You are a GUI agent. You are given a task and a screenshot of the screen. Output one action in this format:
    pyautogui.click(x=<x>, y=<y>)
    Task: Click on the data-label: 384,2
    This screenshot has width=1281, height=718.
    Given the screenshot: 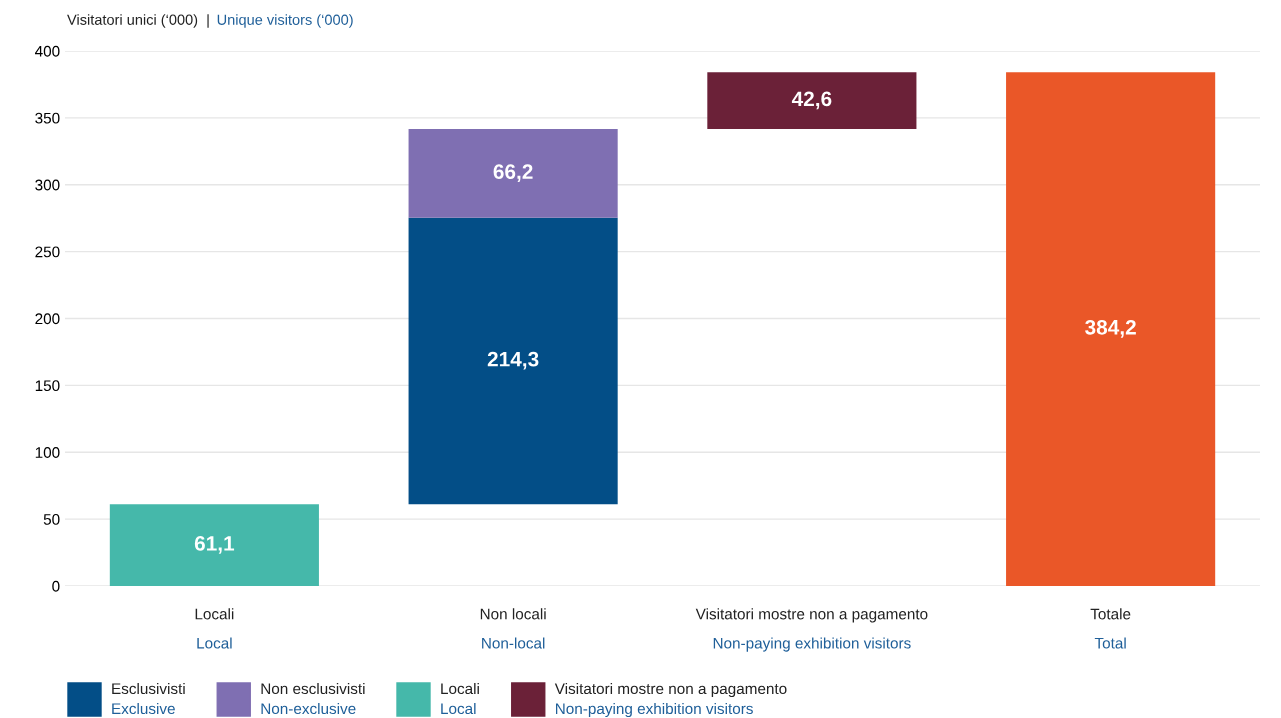 What is the action you would take?
    pyautogui.click(x=1110, y=328)
    